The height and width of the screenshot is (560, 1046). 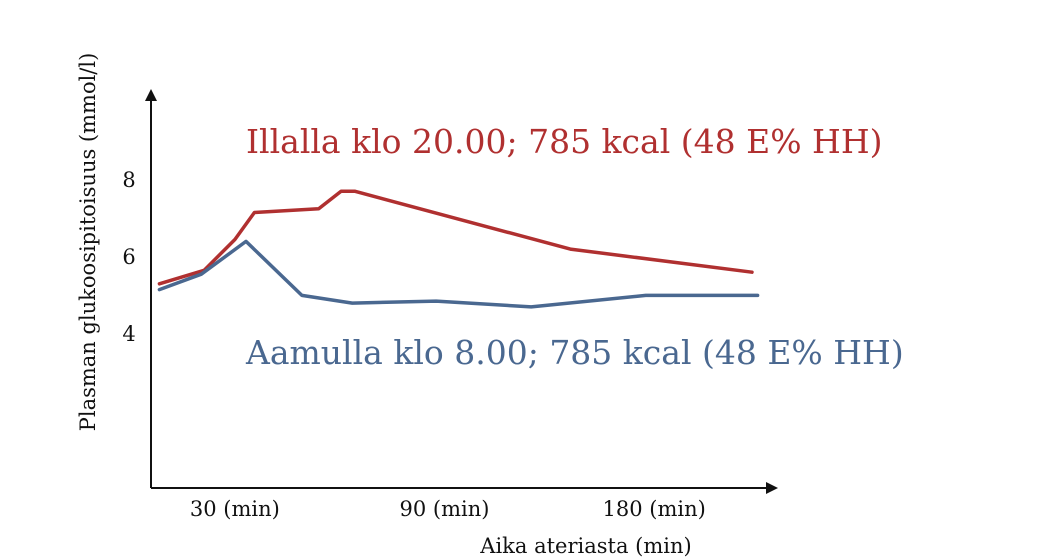 I want to click on series-lines, so click(x=458, y=249).